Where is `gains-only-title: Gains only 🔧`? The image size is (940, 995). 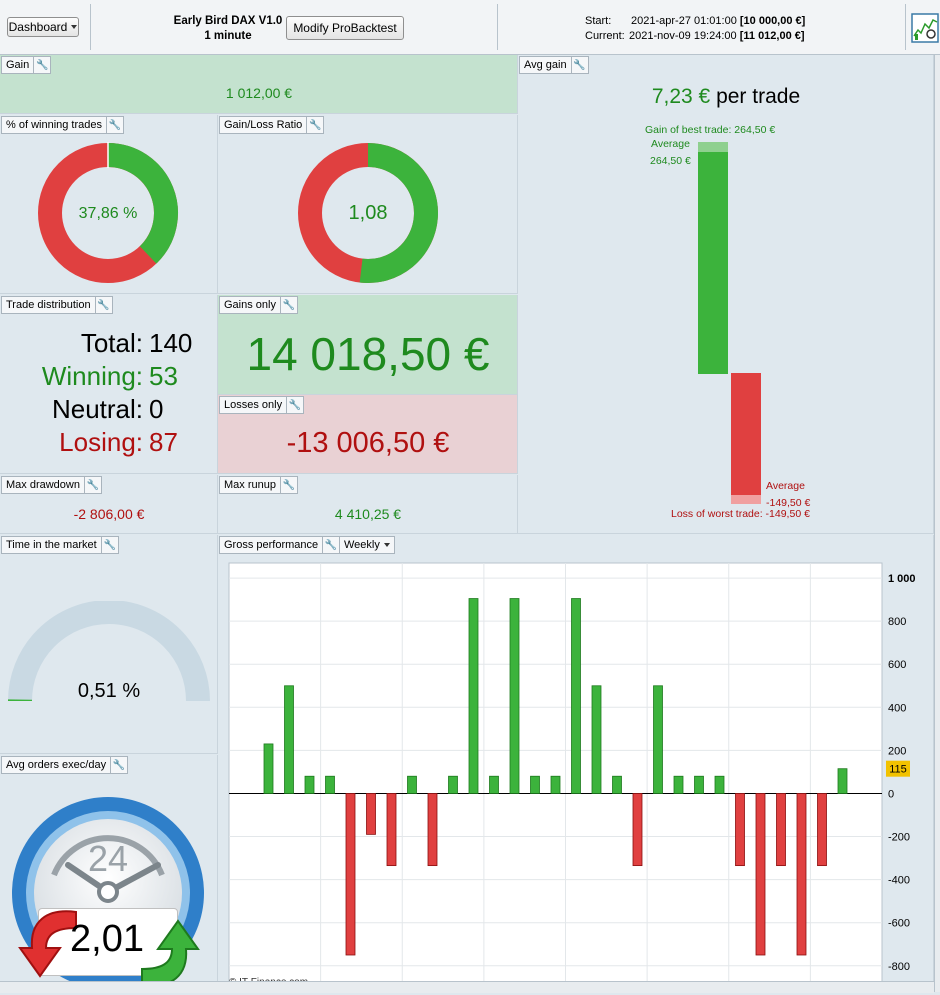
gains-only-title: Gains only 🔧 is located at coordinates (258, 305).